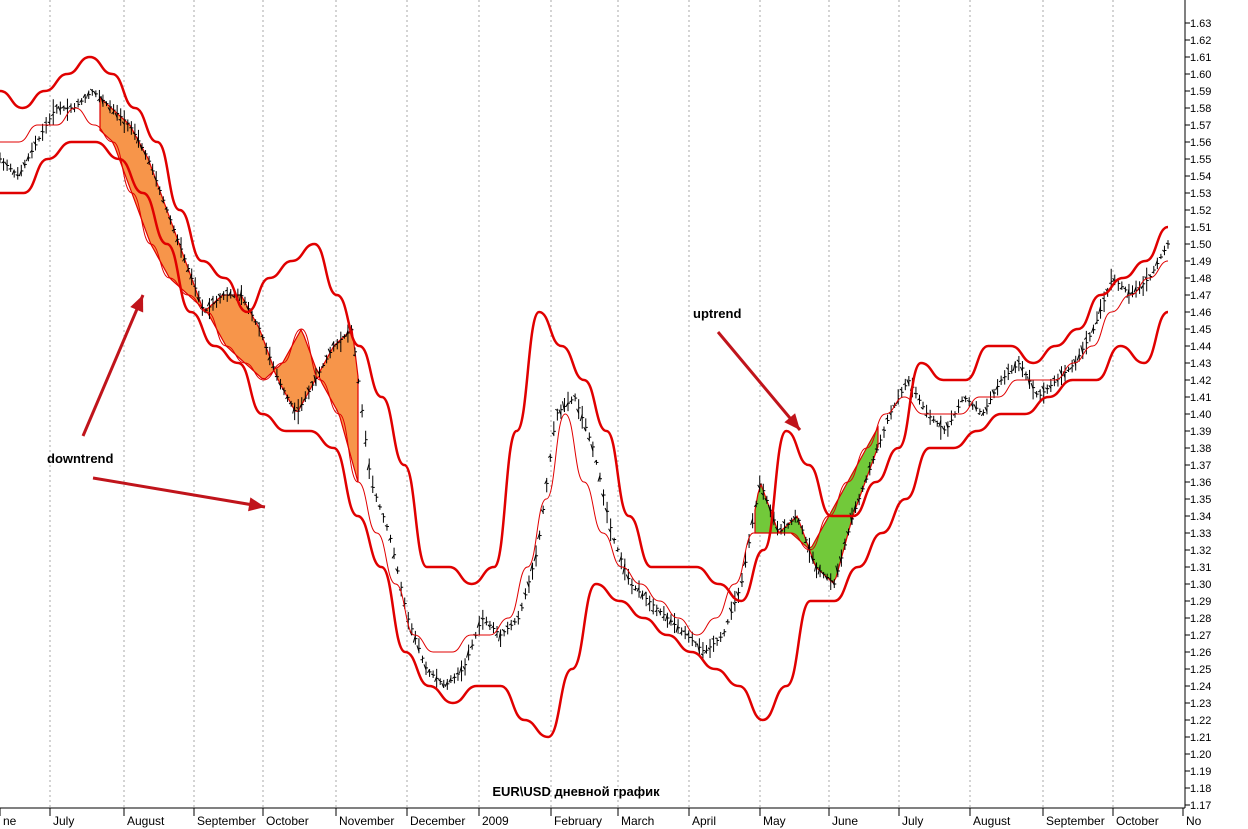  Describe the element at coordinates (1200, 466) in the screenshot. I see `y-tick-label-20: 1.37` at that location.